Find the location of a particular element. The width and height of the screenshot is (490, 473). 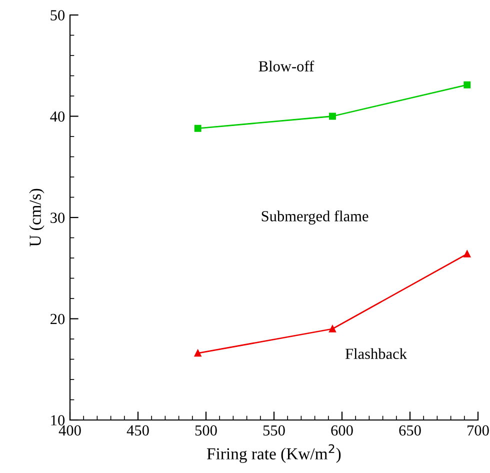

x-tick-label: 400 is located at coordinates (69, 430).